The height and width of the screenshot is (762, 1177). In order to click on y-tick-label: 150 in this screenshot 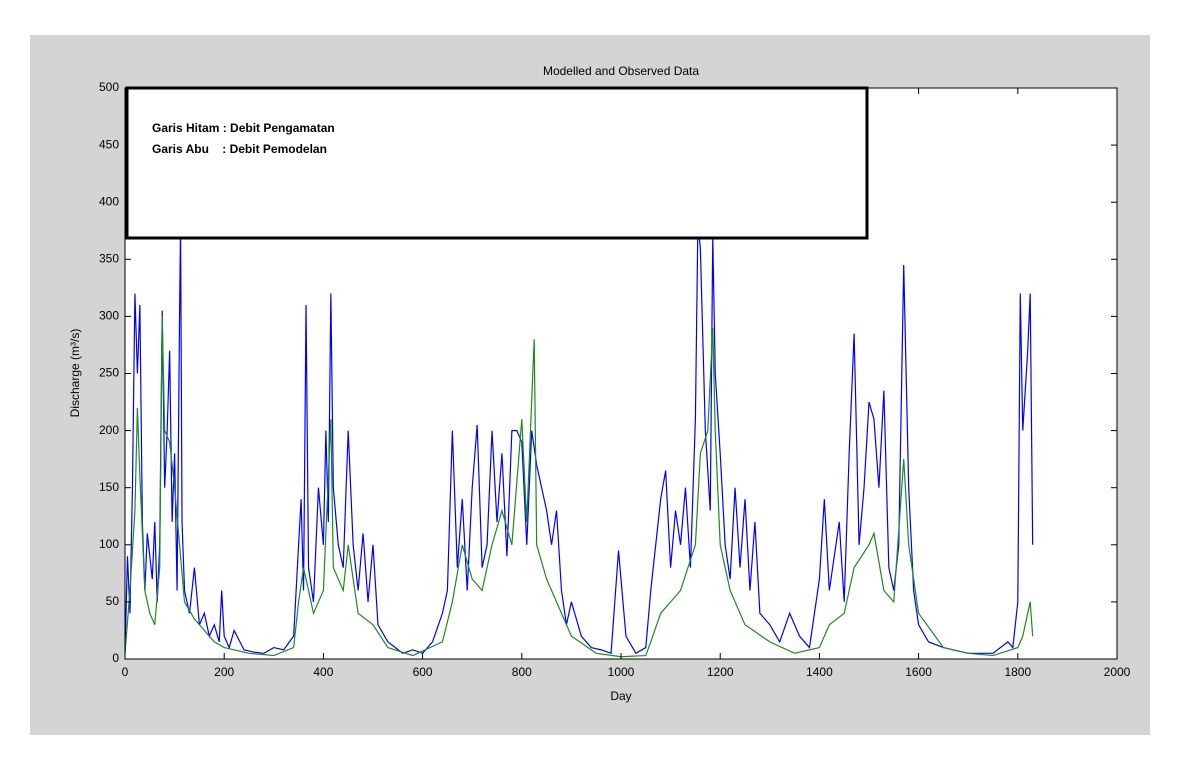, I will do `click(109, 487)`.